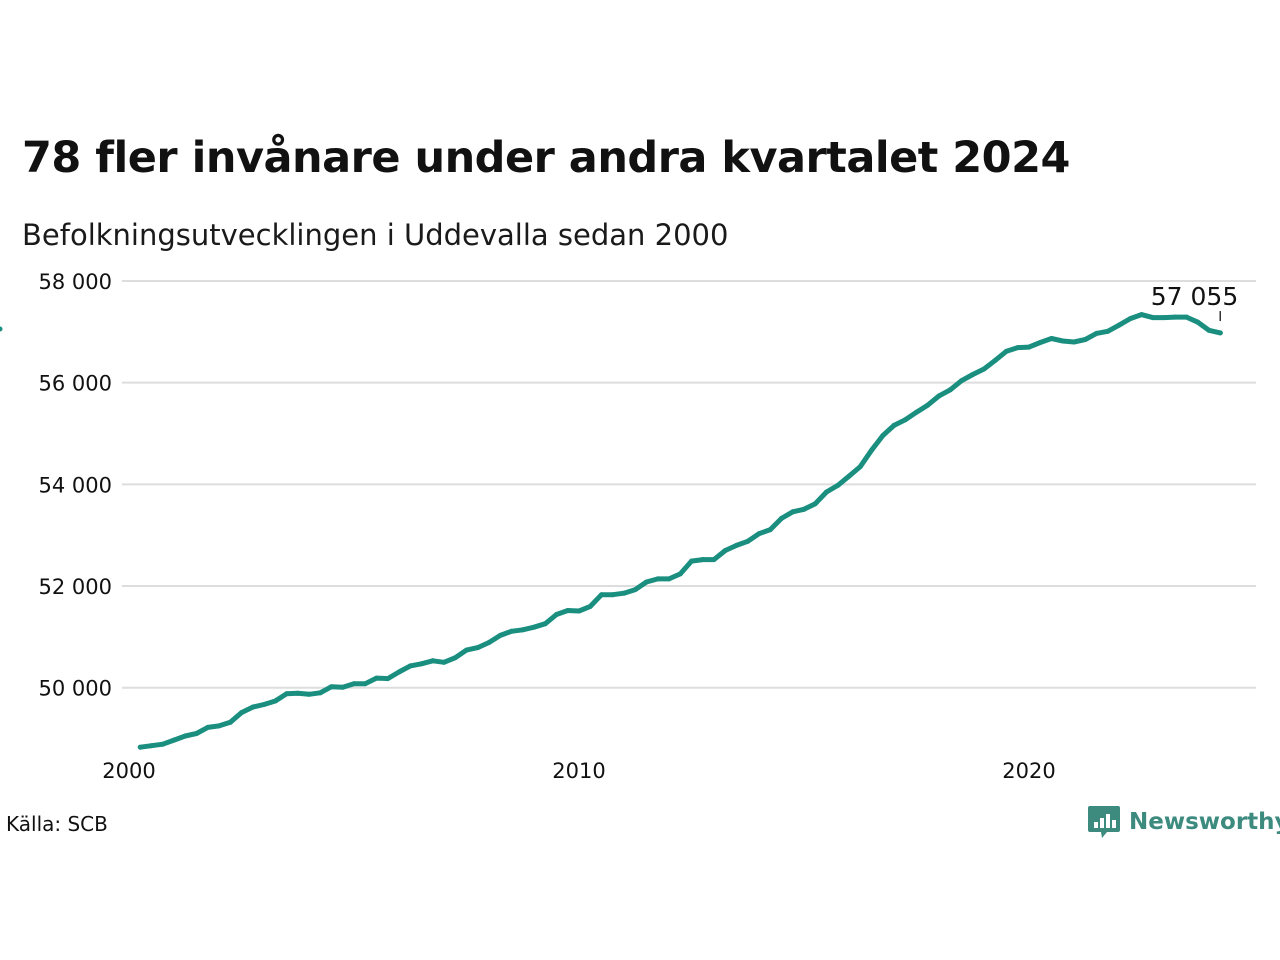 This screenshot has height=960, width=1280. I want to click on y-tick-label: 54 000, so click(75, 485).